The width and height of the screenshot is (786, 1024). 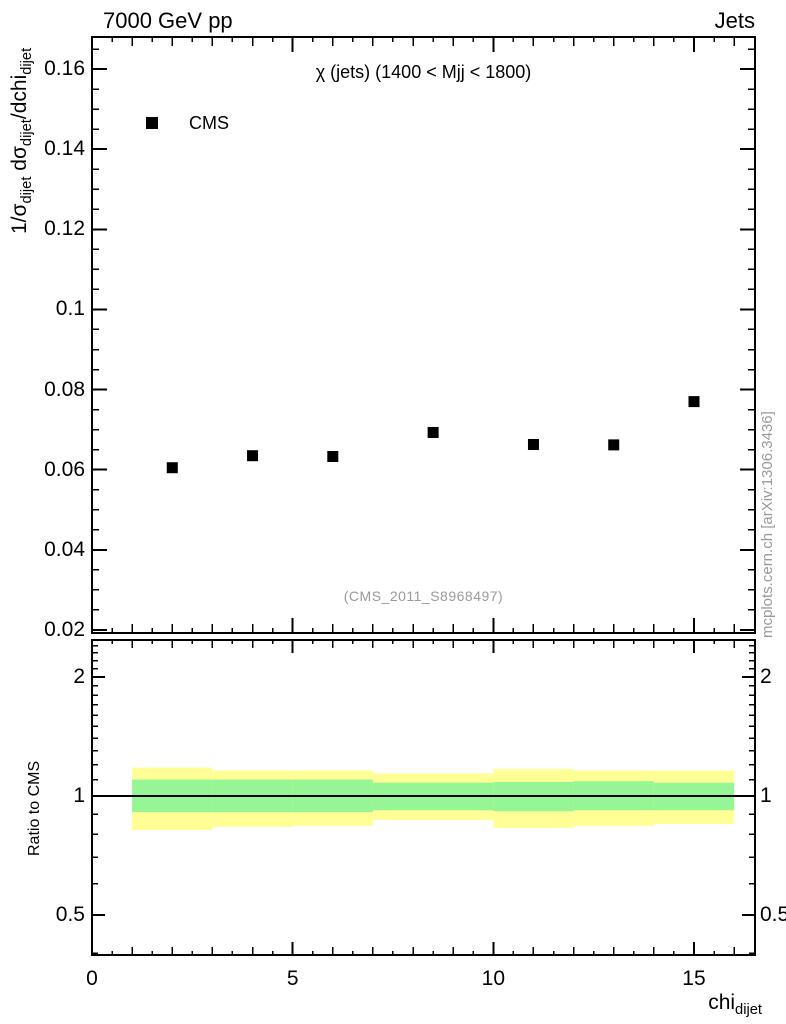 I want to click on main-y-tick-label: 0.04, so click(x=64, y=549).